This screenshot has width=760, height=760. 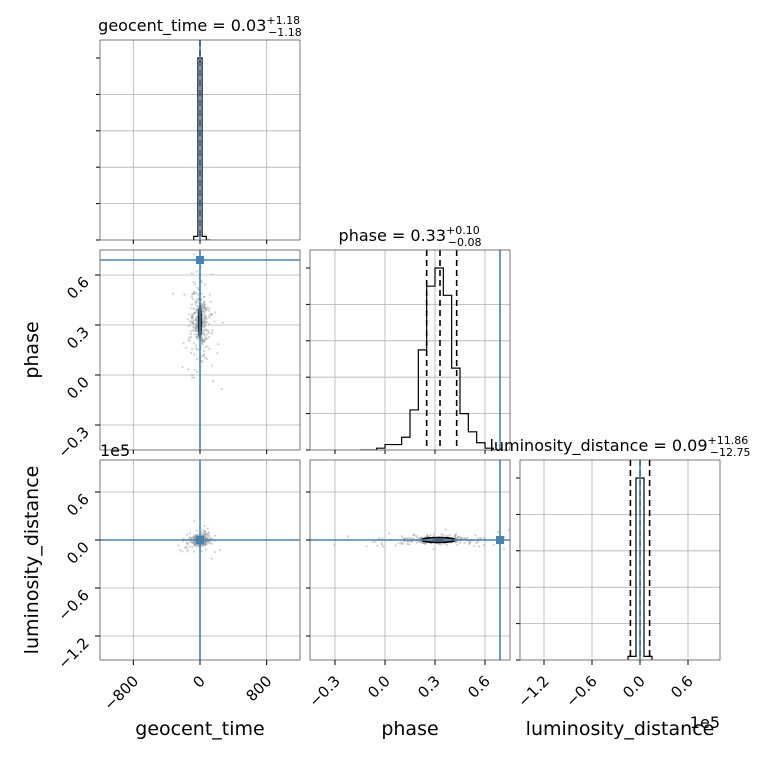 I want to click on x-axis-label: luminosity_distance, so click(x=620, y=729).